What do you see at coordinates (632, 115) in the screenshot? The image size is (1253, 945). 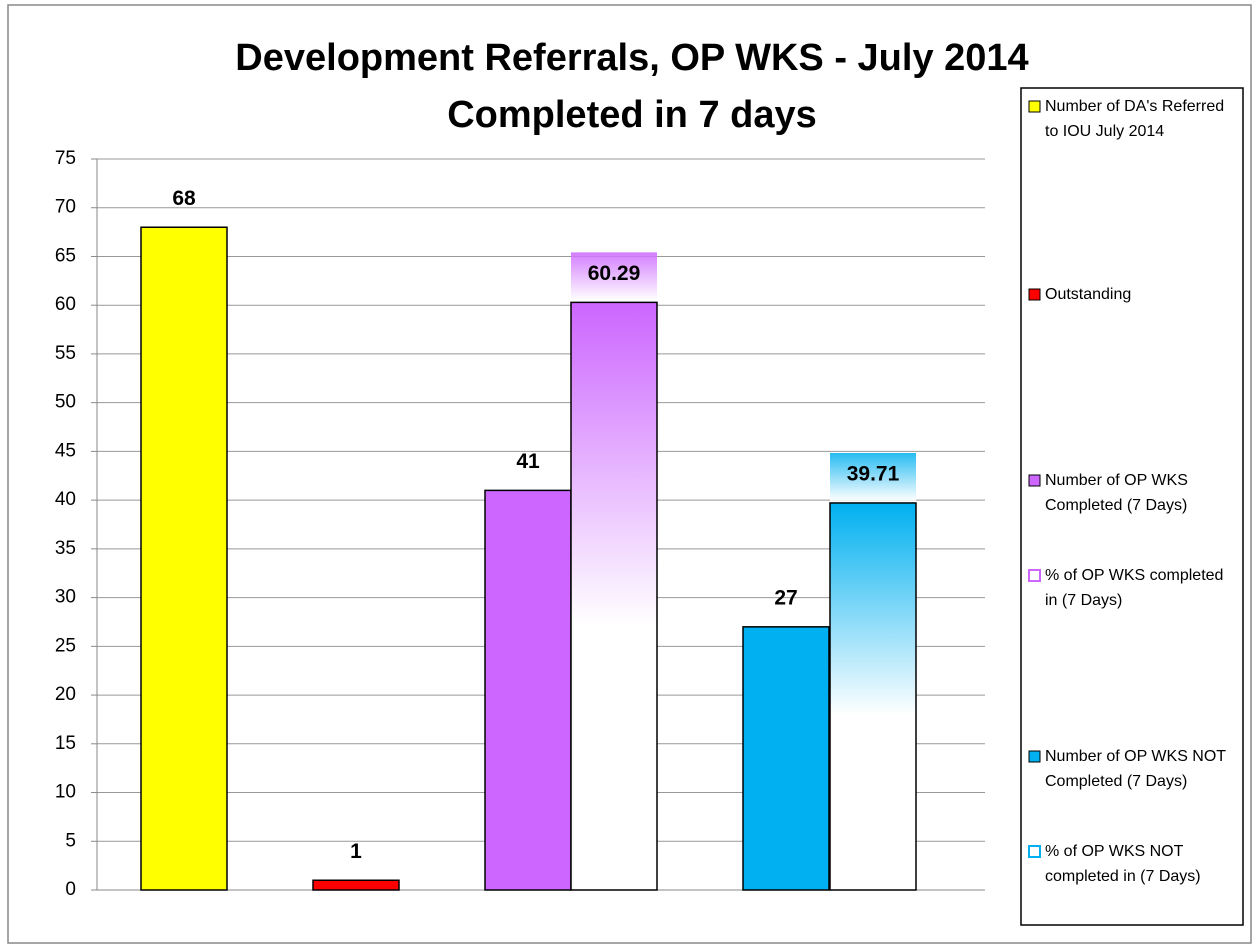 I see `chart-subtitle: Completed in 7 days` at bounding box center [632, 115].